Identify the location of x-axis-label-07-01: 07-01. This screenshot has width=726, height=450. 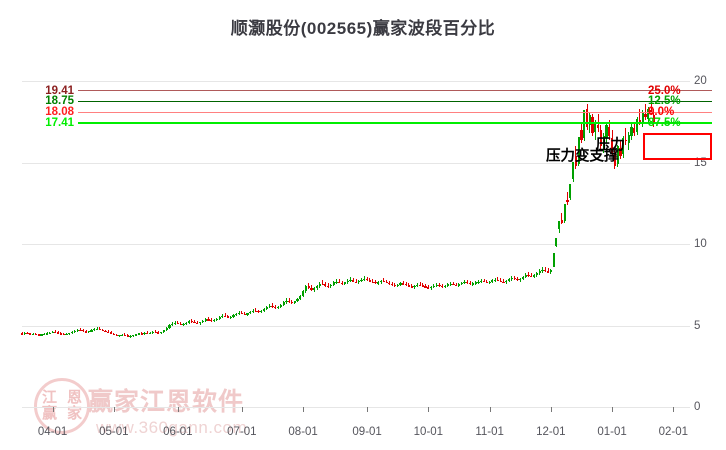
(242, 432).